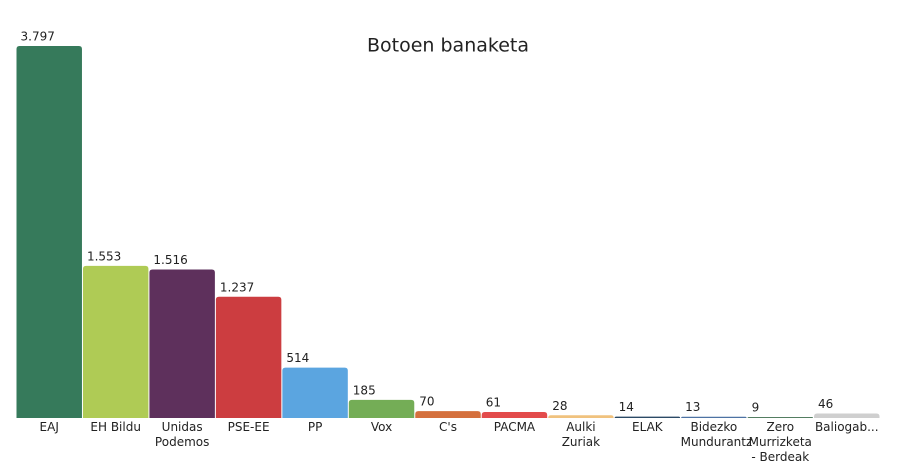 The height and width of the screenshot is (463, 901). Describe the element at coordinates (514, 427) in the screenshot. I see `x-tick-label: PACMA` at that location.